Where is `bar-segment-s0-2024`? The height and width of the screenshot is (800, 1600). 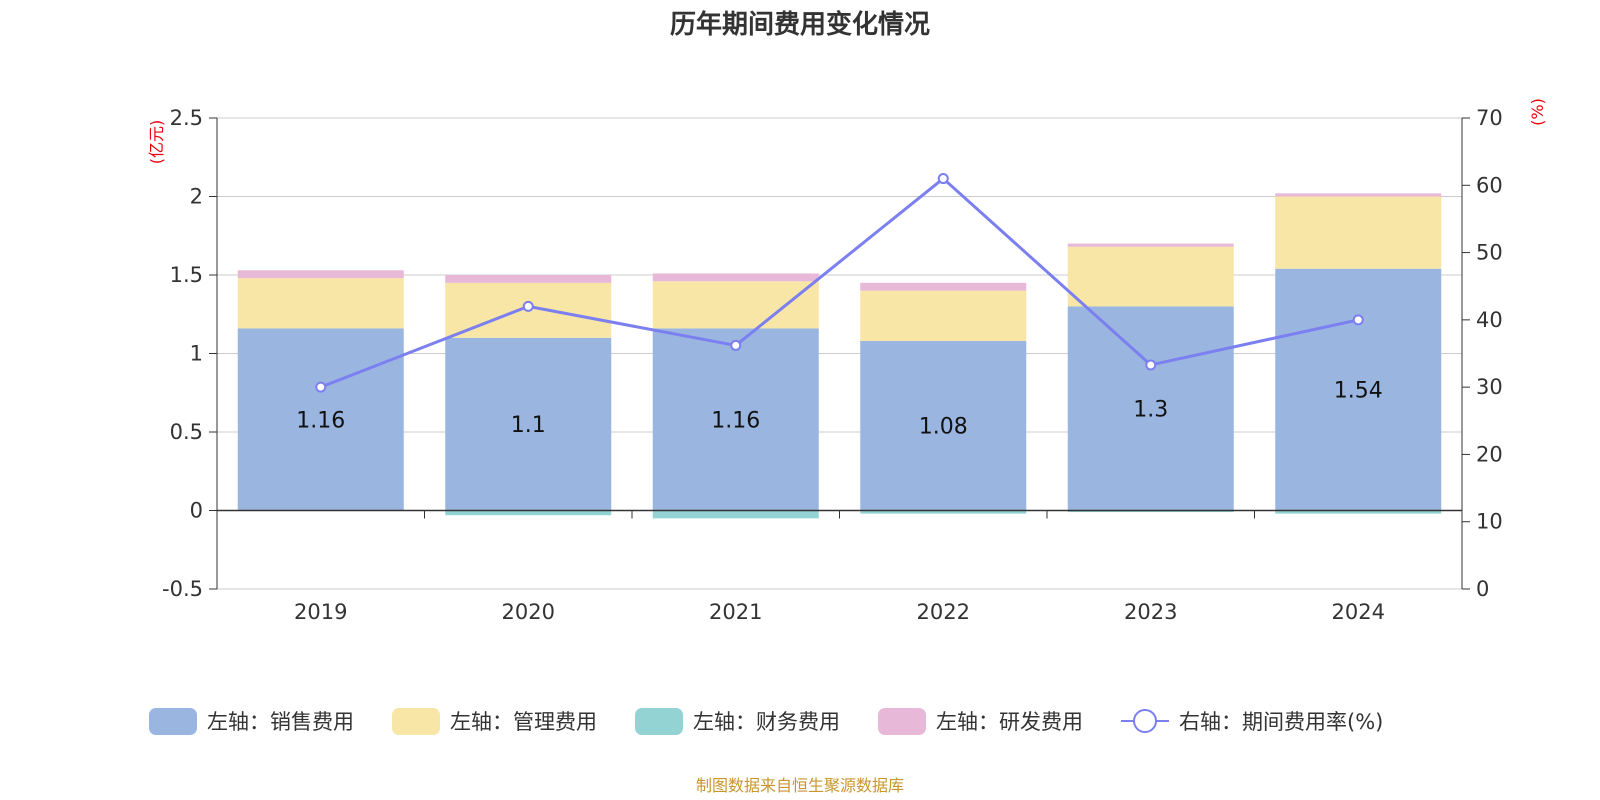 bar-segment-s0-2024 is located at coordinates (1358, 389).